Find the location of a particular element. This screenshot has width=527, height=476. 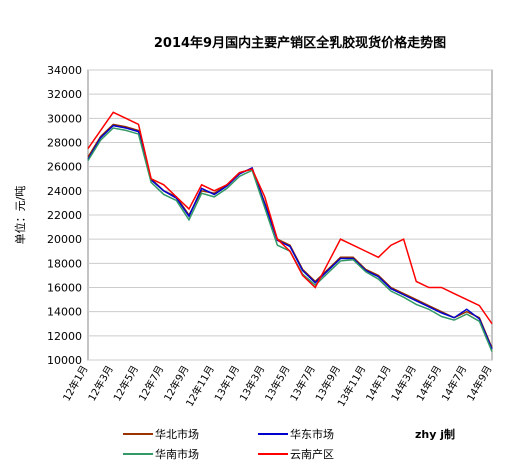

chart-title: 2014年9月国内主要产销区全乳胶现货价格走势图 is located at coordinates (300, 43).